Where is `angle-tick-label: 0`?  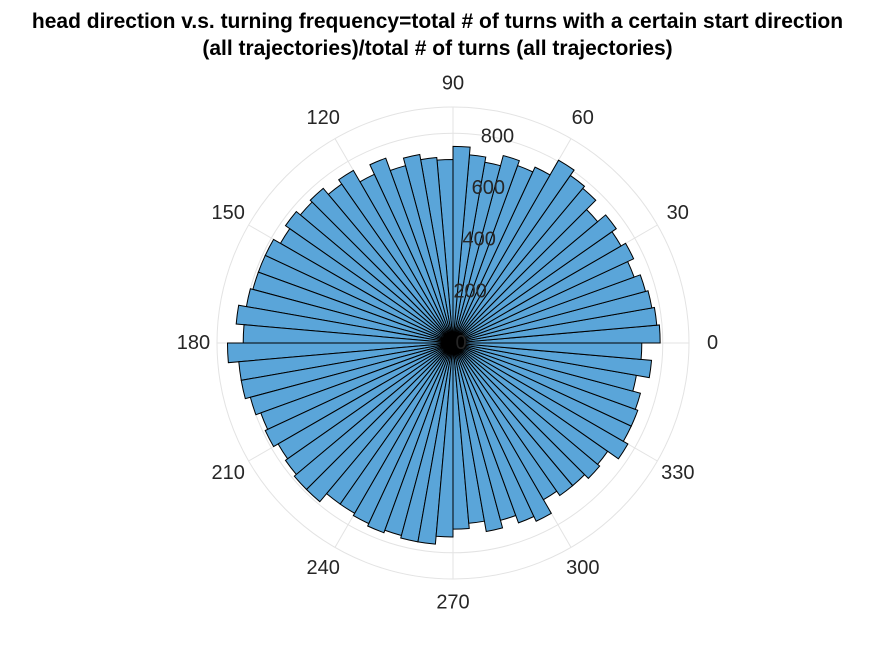
angle-tick-label: 0 is located at coordinates (712, 343).